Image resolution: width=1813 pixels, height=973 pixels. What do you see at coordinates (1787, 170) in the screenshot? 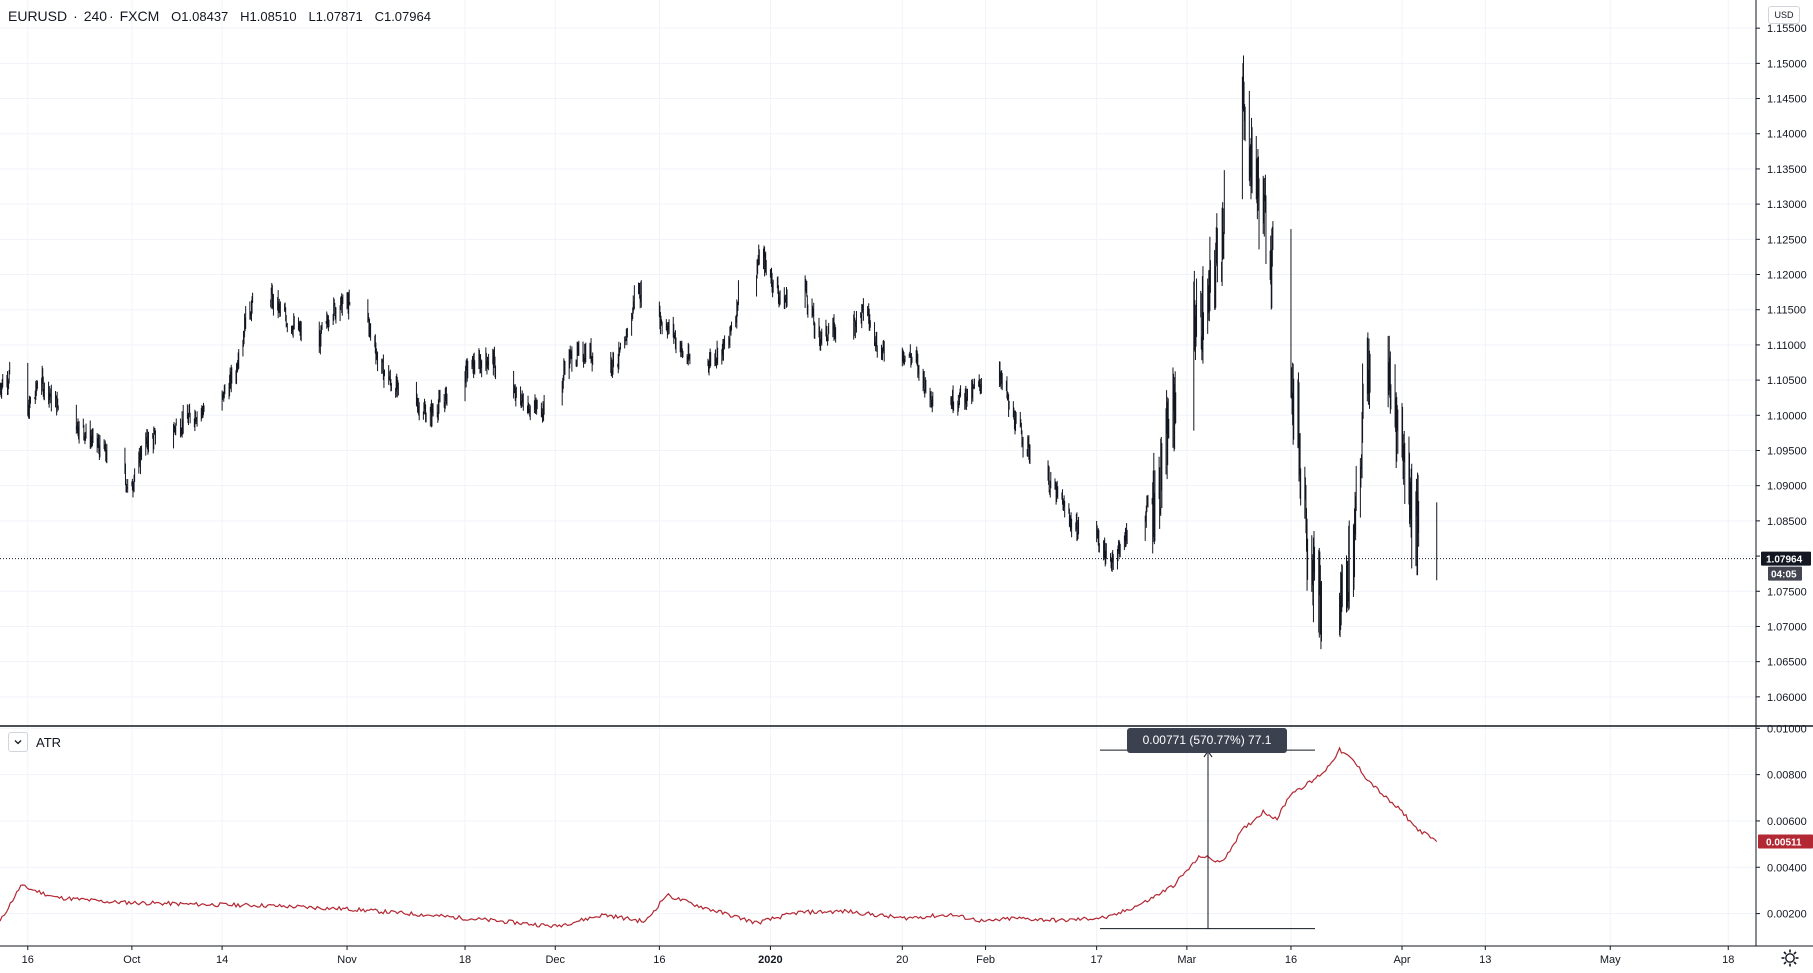
I see `price-axis-label: 1.13500` at bounding box center [1787, 170].